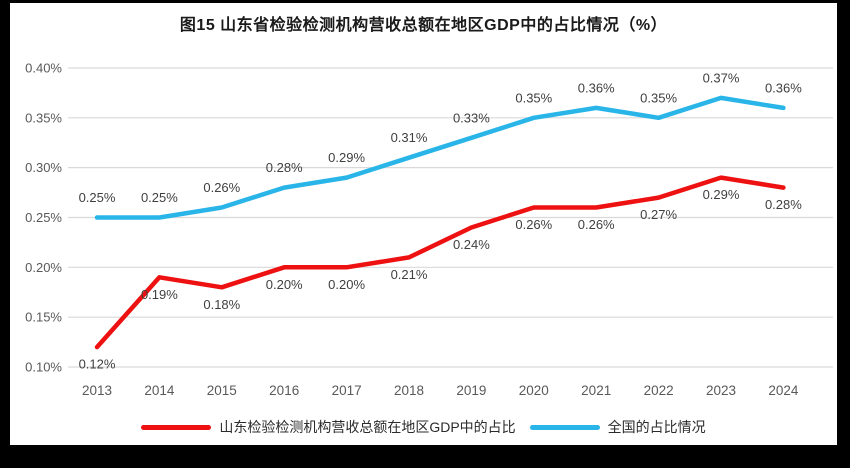 The width and height of the screenshot is (850, 468). I want to click on x-tick-label: 2016, so click(284, 390).